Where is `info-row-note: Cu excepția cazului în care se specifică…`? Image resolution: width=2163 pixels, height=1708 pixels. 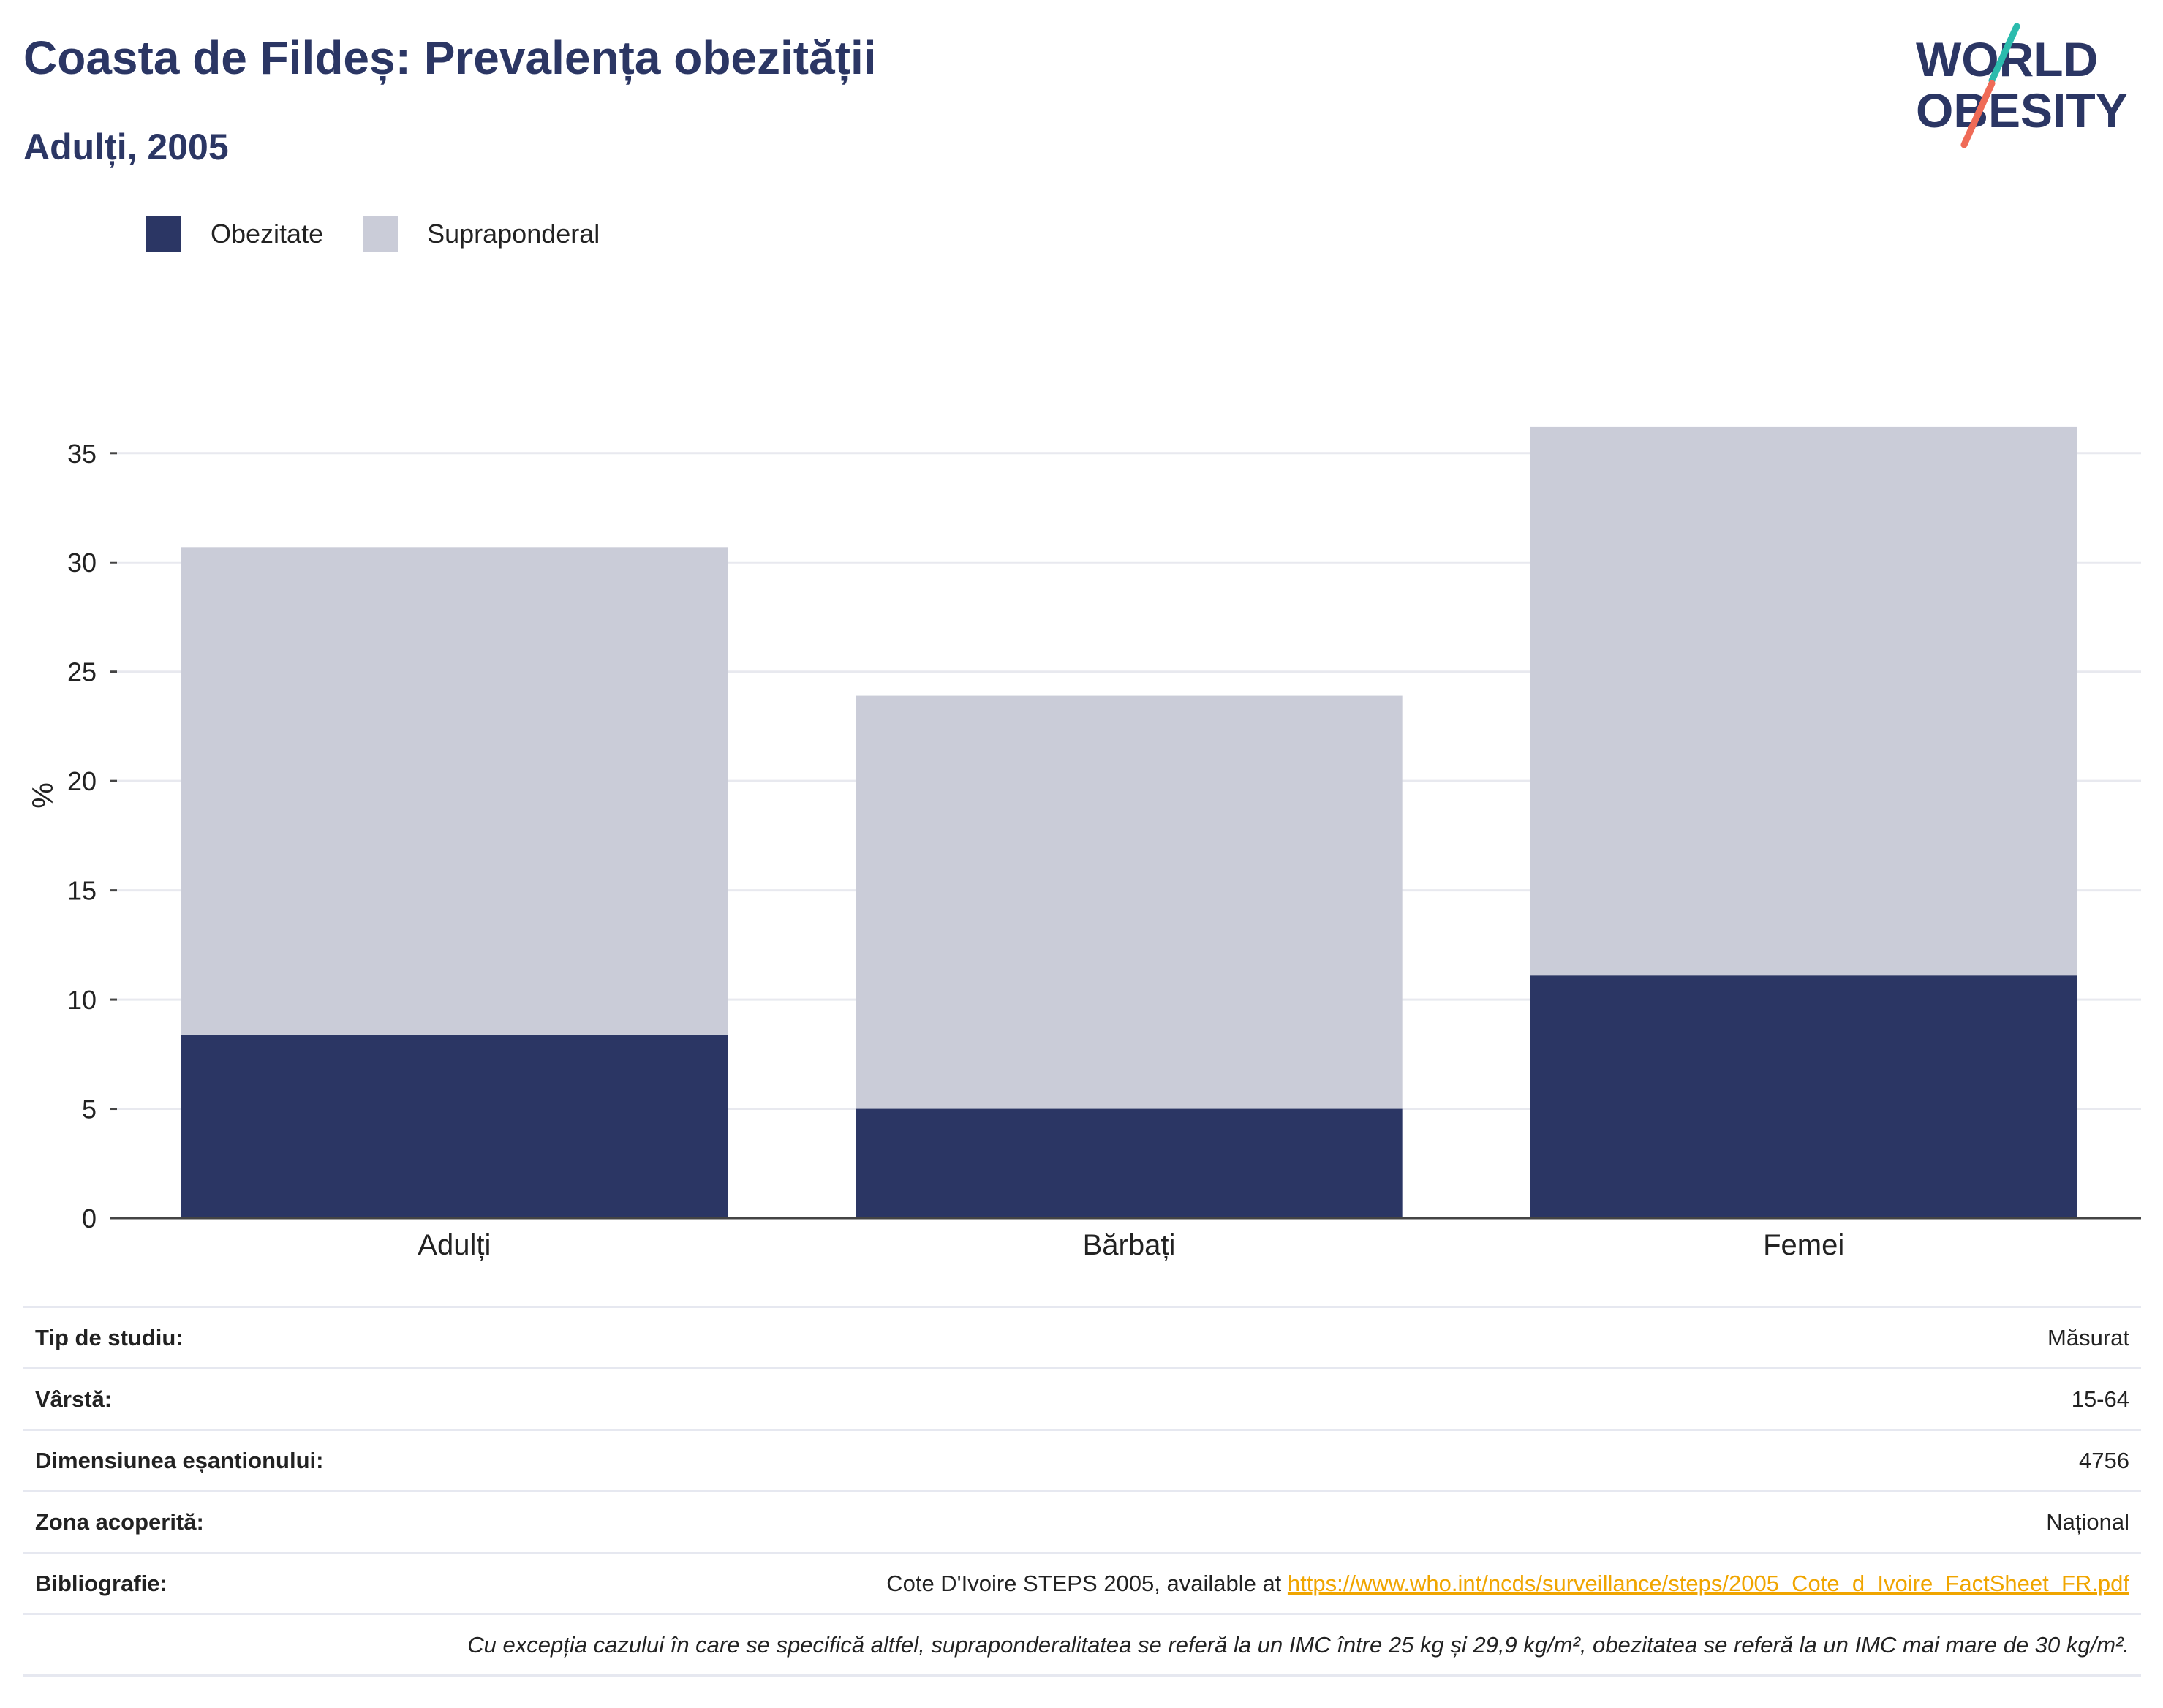
info-row-note: Cu excepția cazului în care se specifică… is located at coordinates (1082, 1645).